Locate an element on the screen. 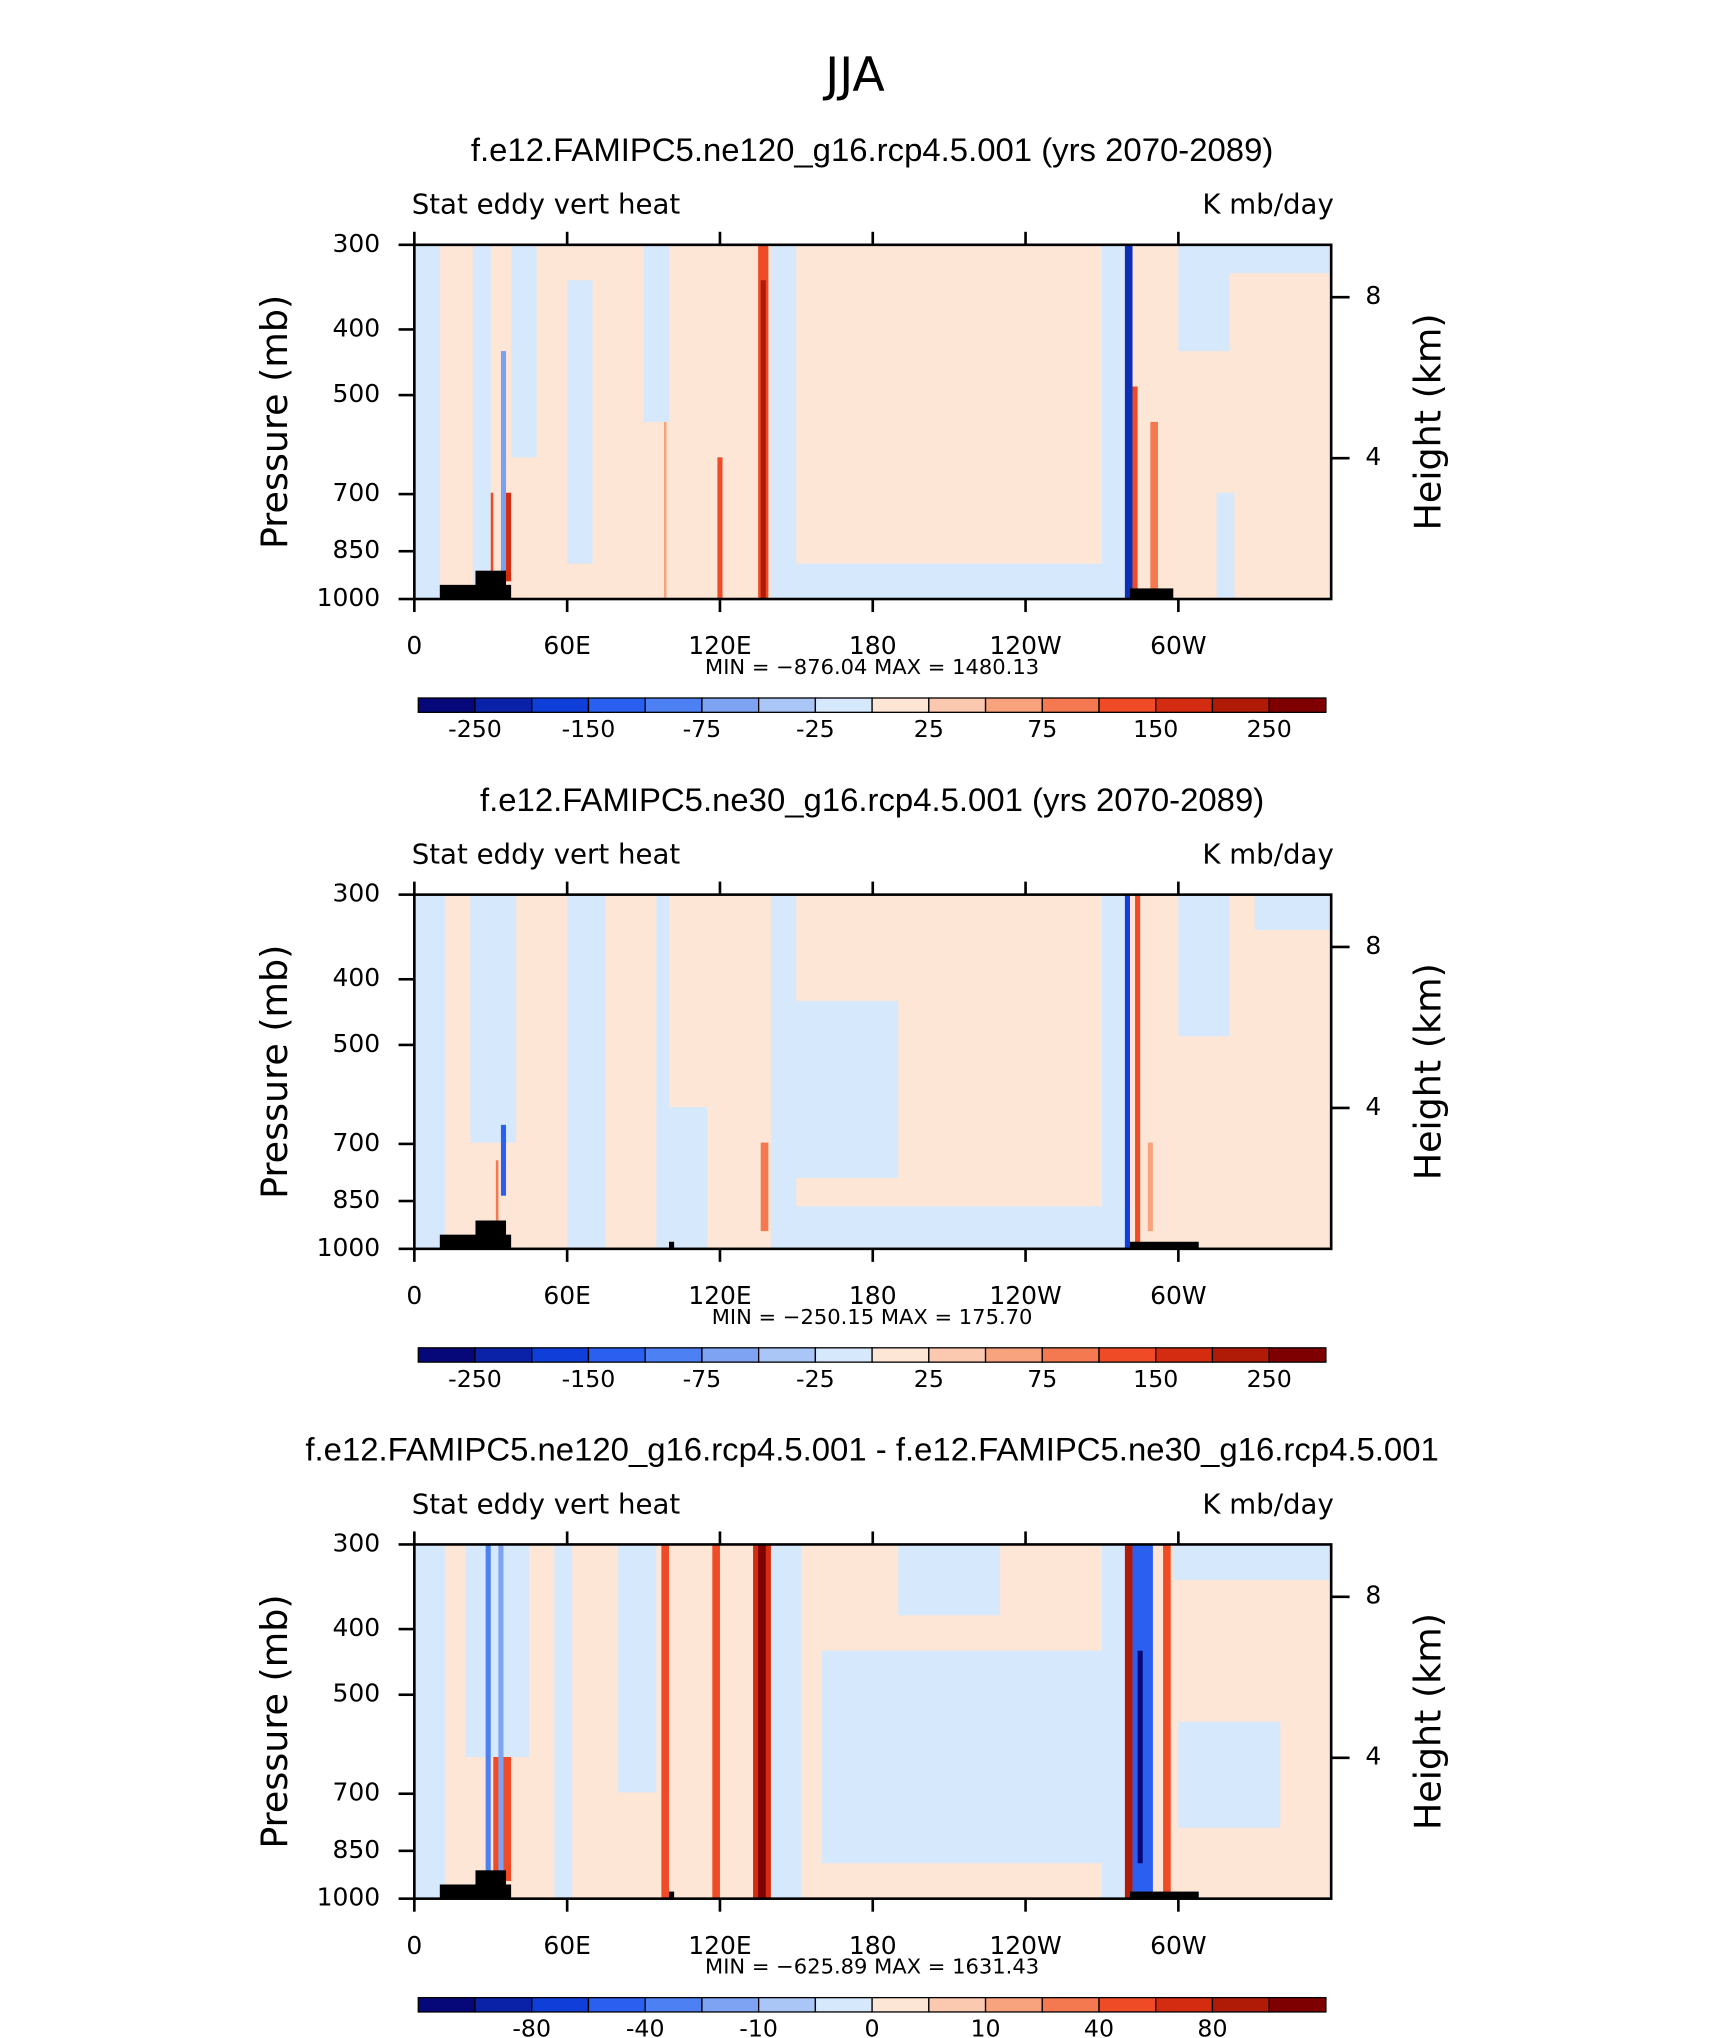  colorbar-label: 250 is located at coordinates (1269, 1379).